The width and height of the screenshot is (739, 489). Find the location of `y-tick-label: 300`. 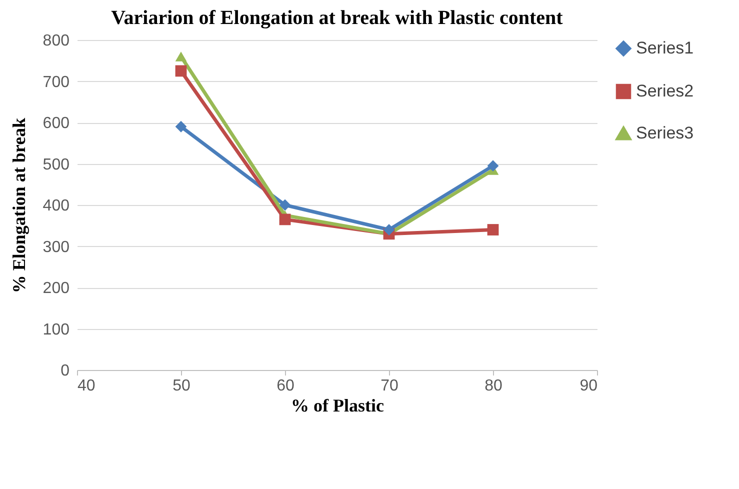

y-tick-label: 300 is located at coordinates (56, 247).